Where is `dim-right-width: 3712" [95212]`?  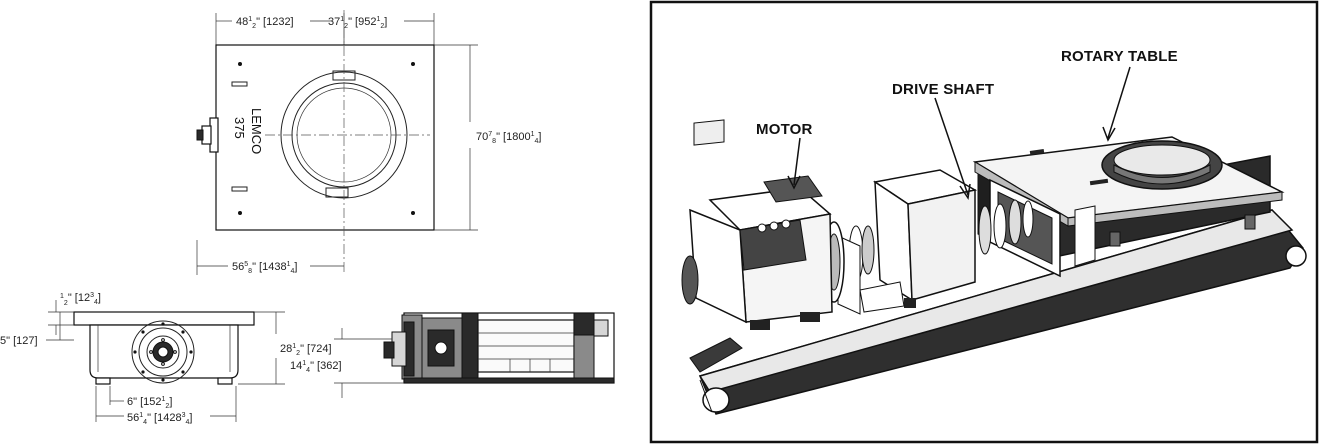
dim-right-width: 3712" [95212] is located at coordinates (357, 23).